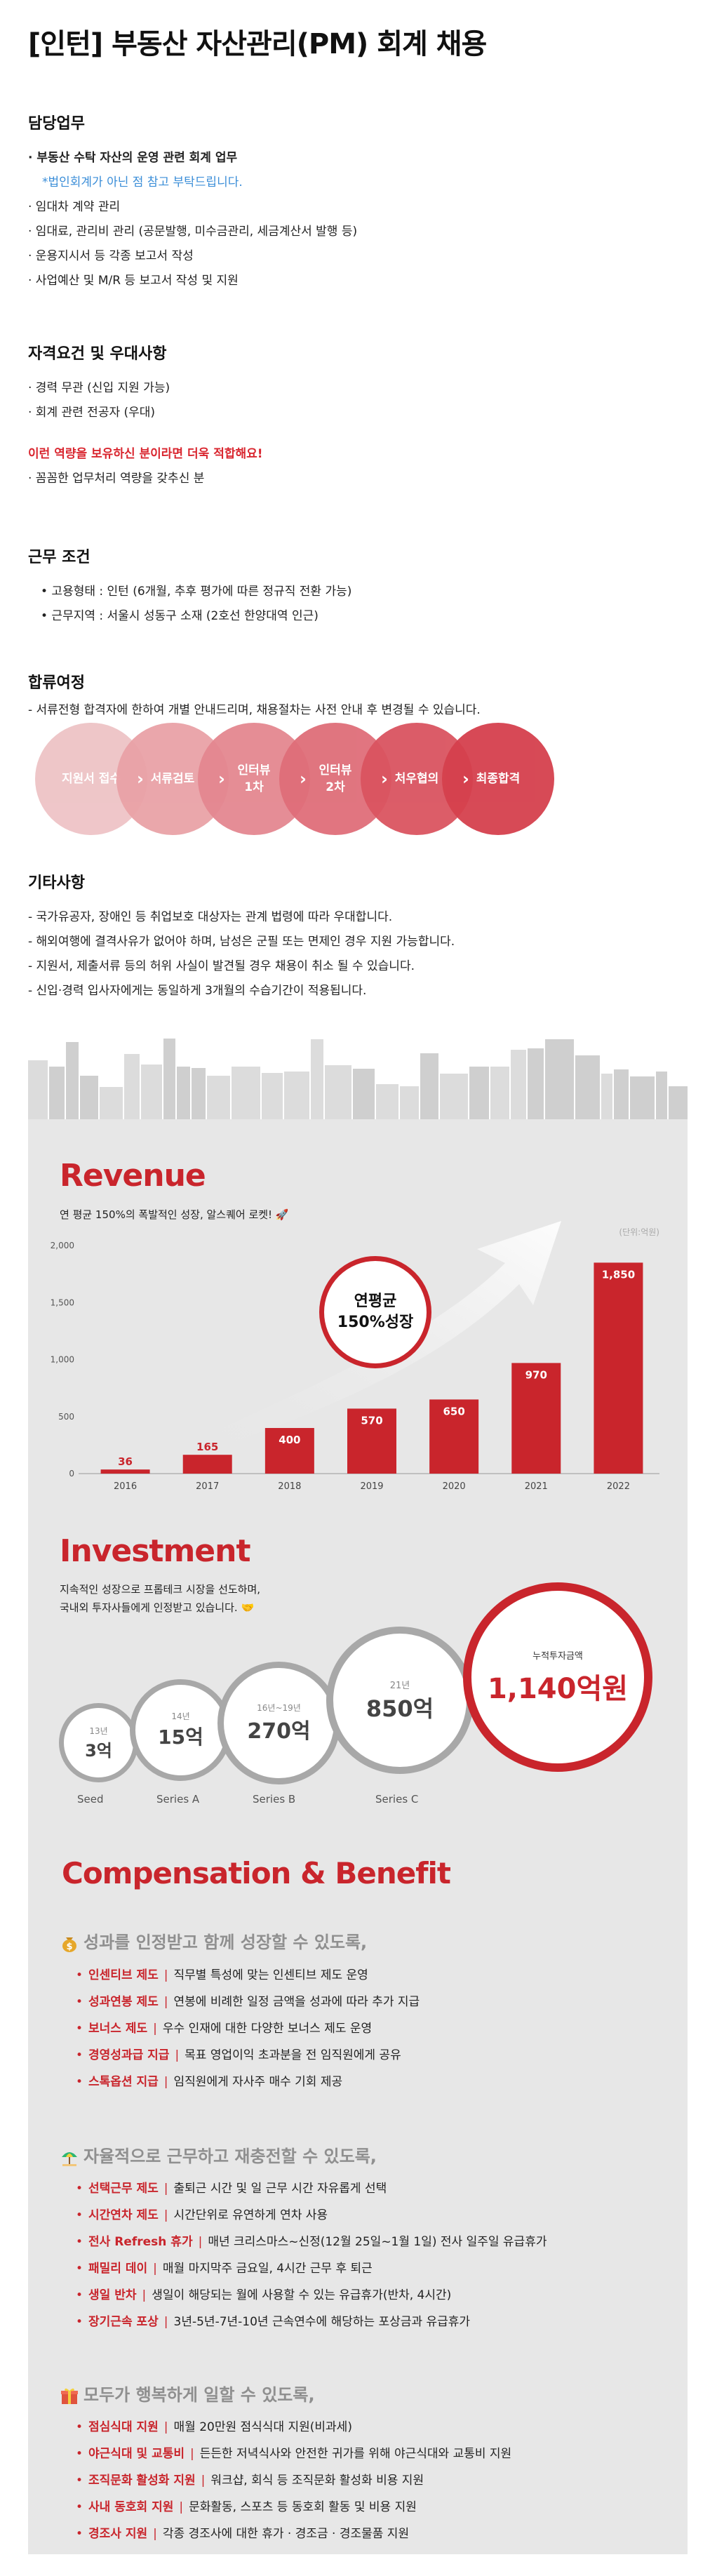 The width and height of the screenshot is (717, 2576). I want to click on condition-item: • 고용형태 : 인턴 (6개월, 추후 평가에 따른 정규직 전환 가능), so click(197, 592).